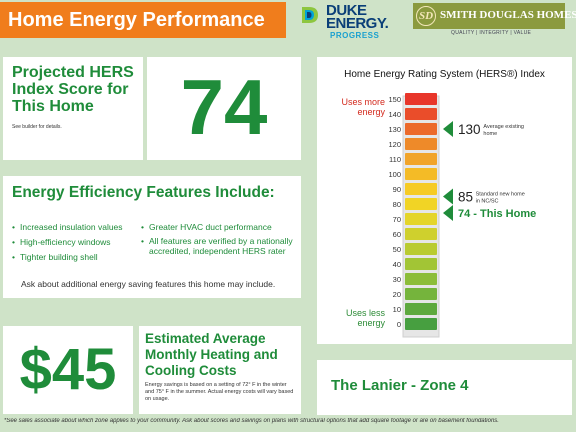 This screenshot has width=576, height=432. What do you see at coordinates (497, 214) in the screenshot?
I see `hers-marker-label: 74 - This Home` at bounding box center [497, 214].